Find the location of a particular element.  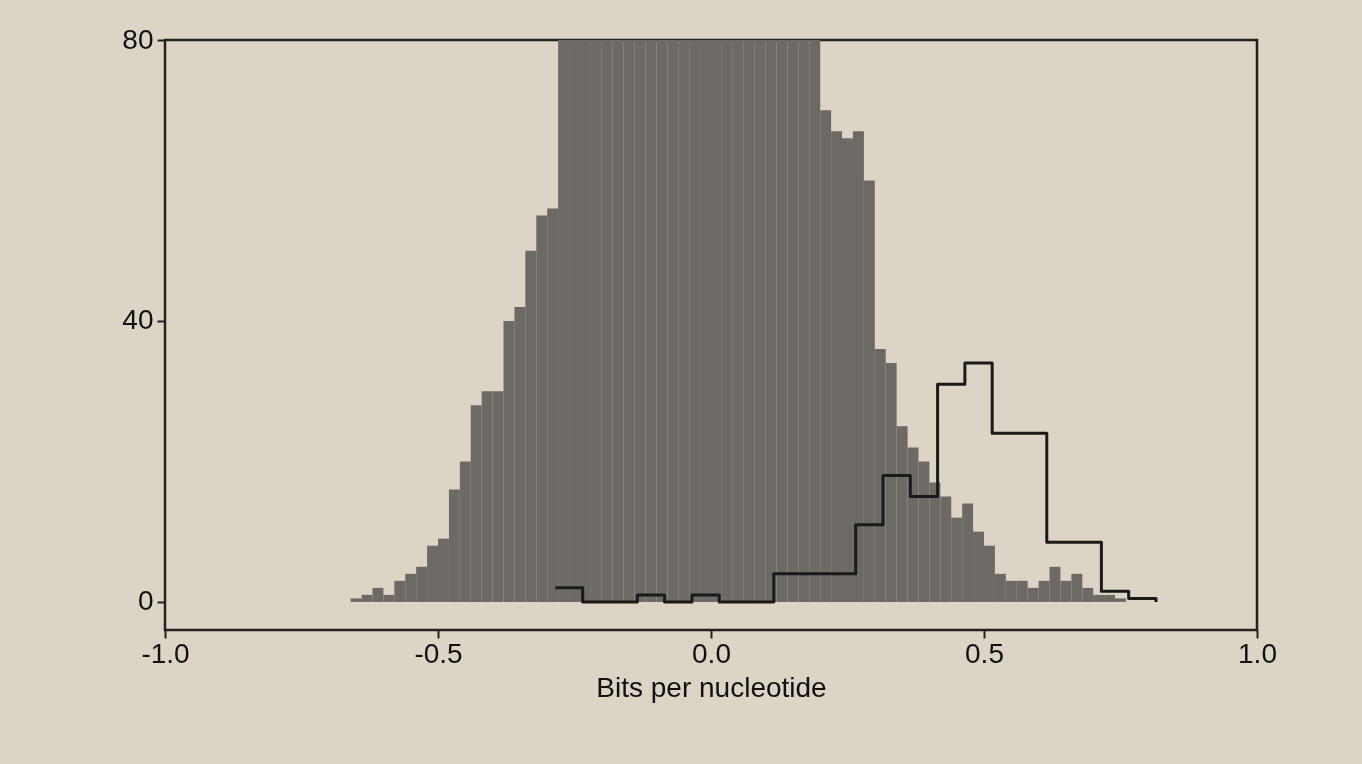

x-tick-label: 0.5 is located at coordinates (984, 653).